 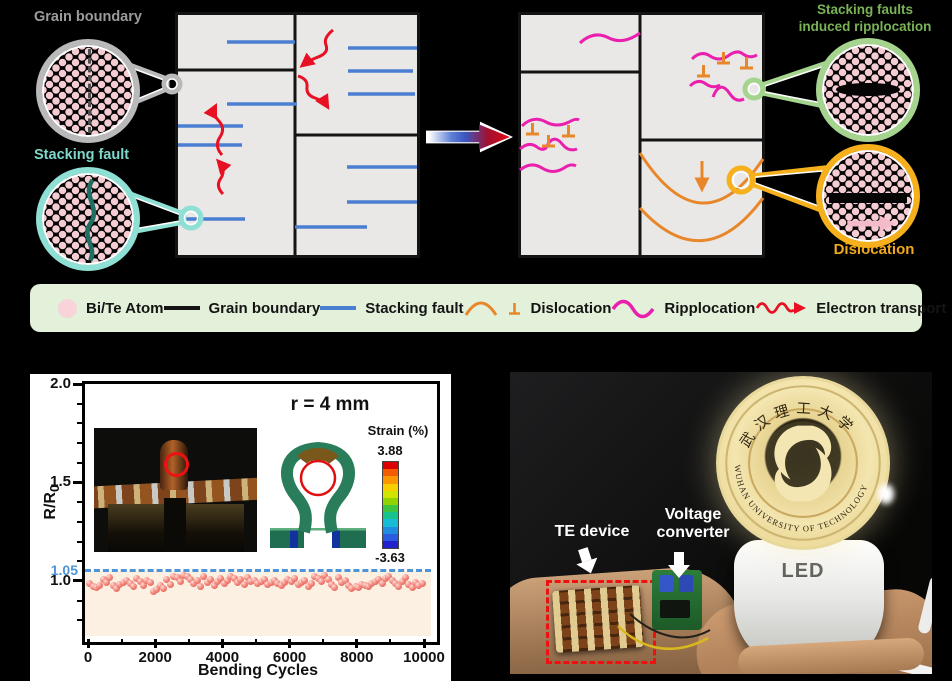 I want to click on y-tick-label: 1.5, so click(x=60, y=482).